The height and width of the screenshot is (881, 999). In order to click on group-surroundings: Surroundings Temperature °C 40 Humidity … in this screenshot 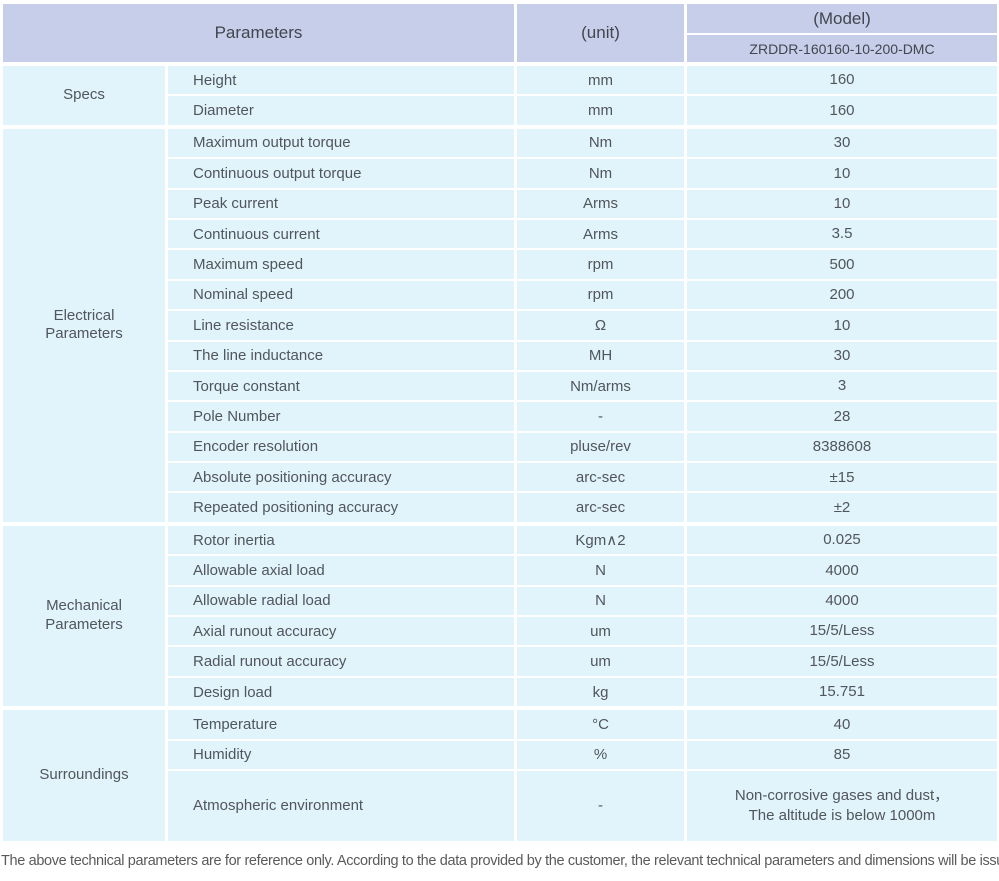, I will do `click(500, 775)`.